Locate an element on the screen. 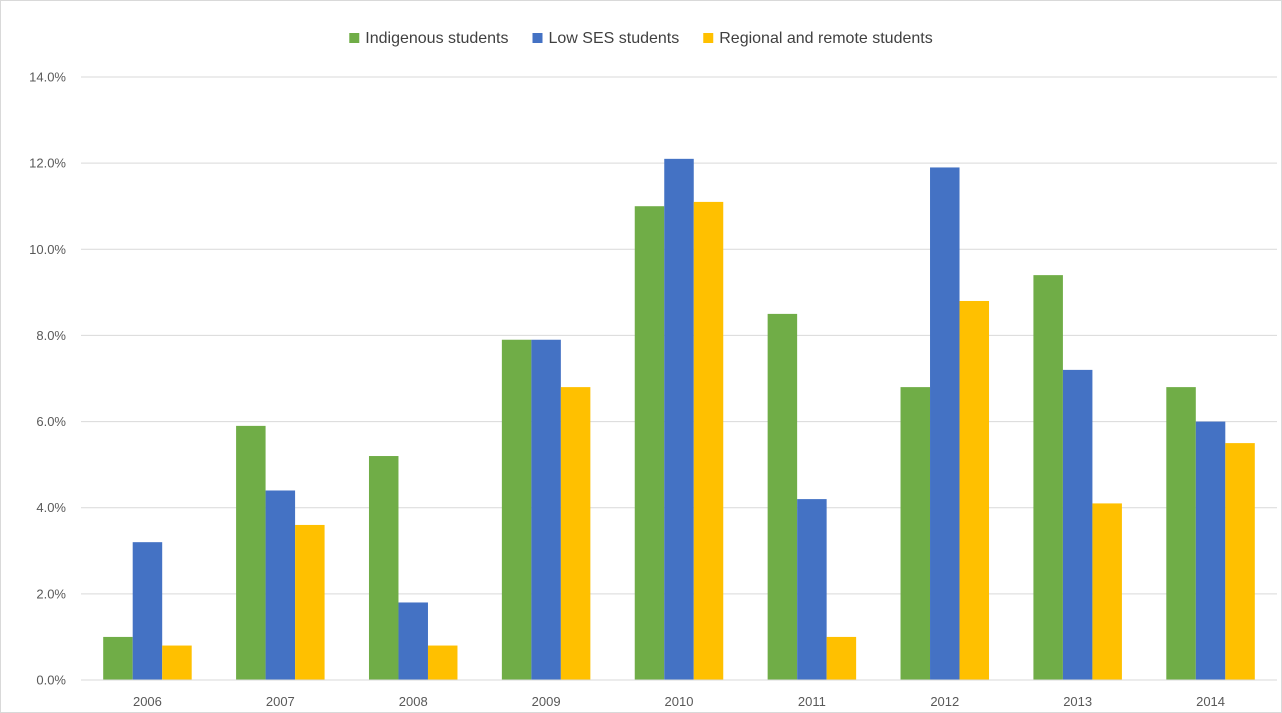 The height and width of the screenshot is (713, 1282). x-tick-label: 2010 is located at coordinates (679, 701).